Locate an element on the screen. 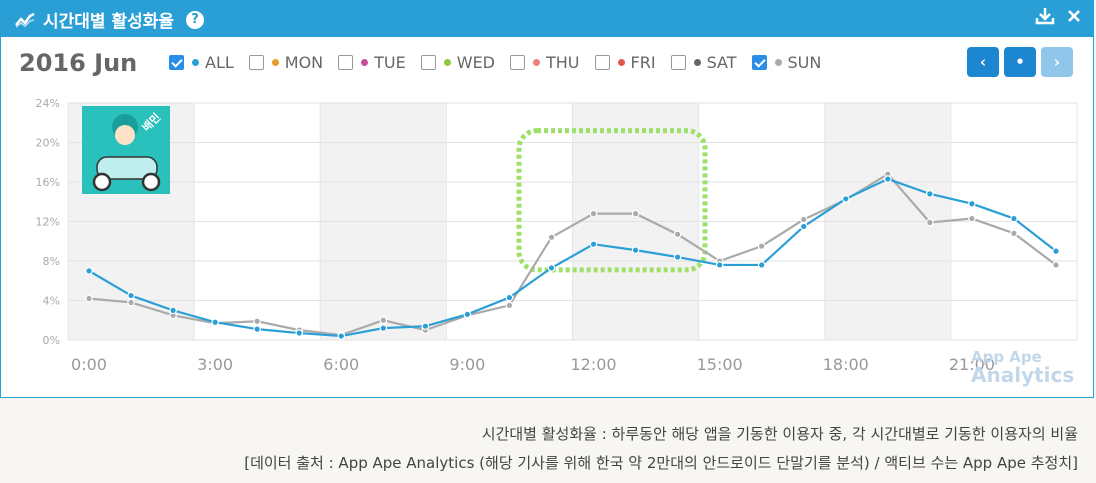 The width and height of the screenshot is (1096, 483). x-tick-label: 12:00 is located at coordinates (593, 364).